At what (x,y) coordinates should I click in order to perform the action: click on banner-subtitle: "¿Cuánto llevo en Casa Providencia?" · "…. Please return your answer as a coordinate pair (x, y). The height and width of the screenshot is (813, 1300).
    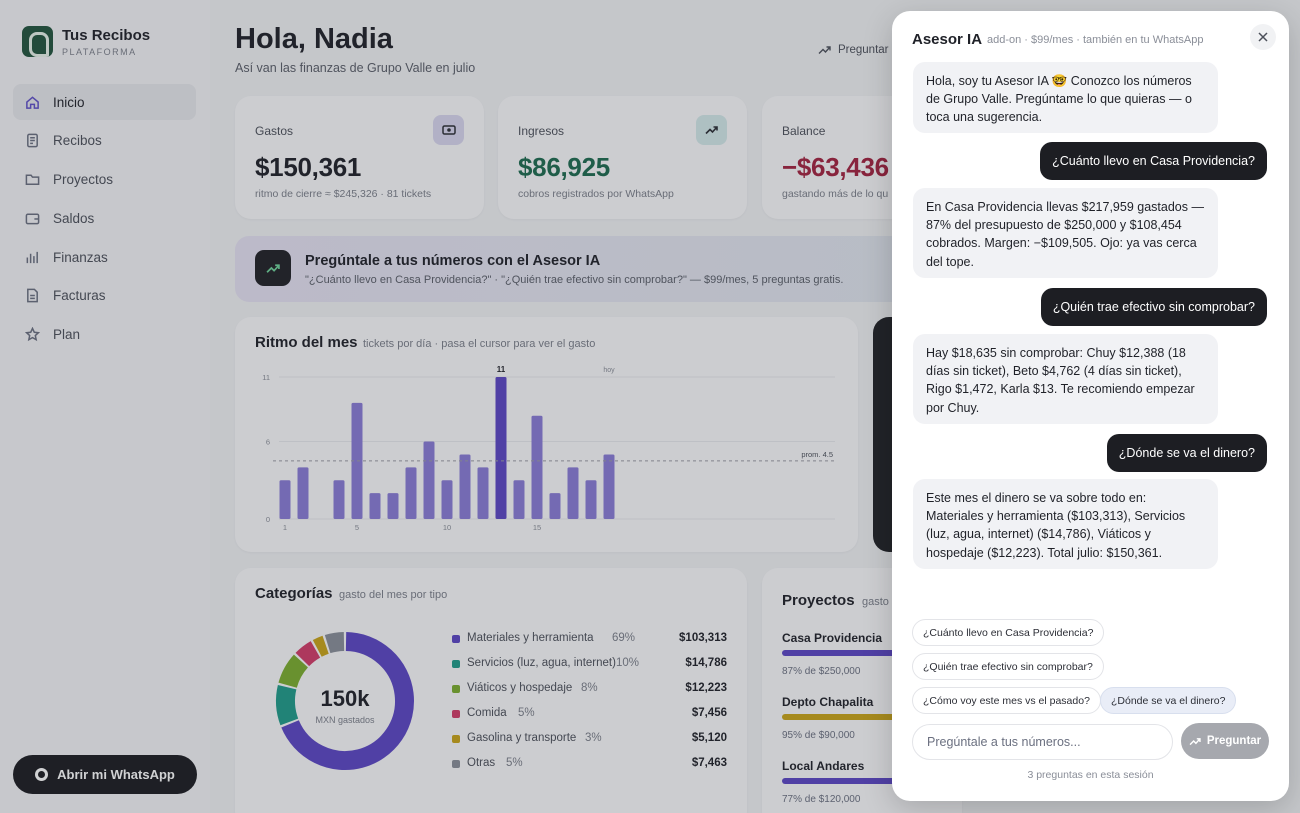
    Looking at the image, I should click on (574, 280).